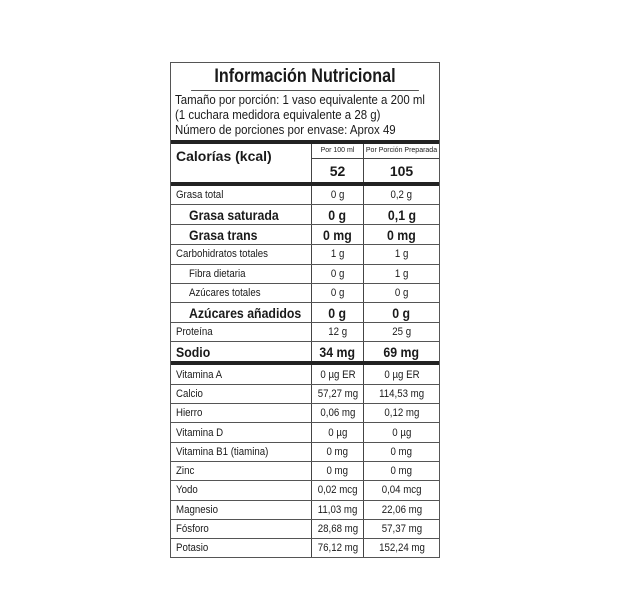  I want to click on value-per-serving: 0,12 mg, so click(401, 413).